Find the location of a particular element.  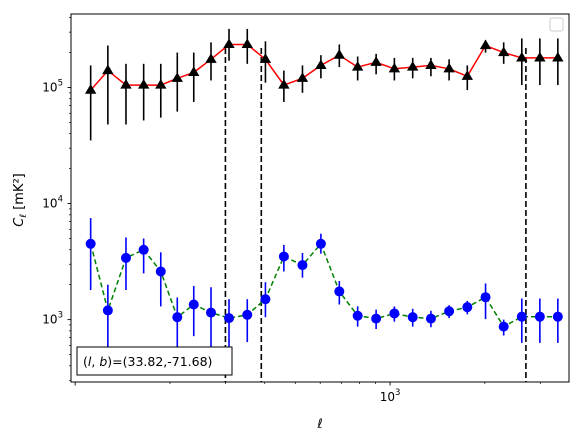

y-tick-label: 10⁵ is located at coordinates (52, 87).